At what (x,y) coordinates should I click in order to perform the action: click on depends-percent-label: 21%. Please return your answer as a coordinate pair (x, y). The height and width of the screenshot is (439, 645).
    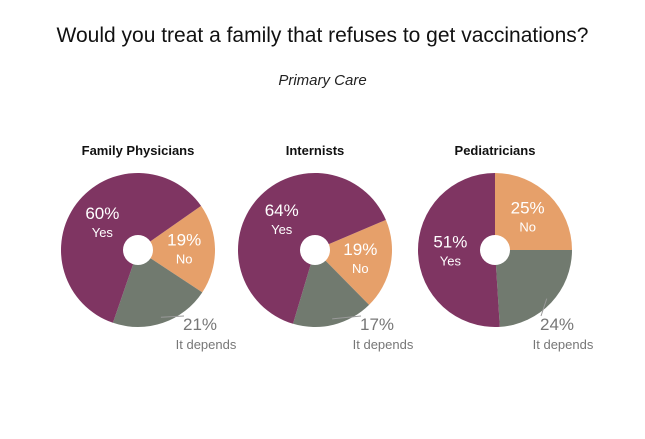
    Looking at the image, I should click on (200, 324).